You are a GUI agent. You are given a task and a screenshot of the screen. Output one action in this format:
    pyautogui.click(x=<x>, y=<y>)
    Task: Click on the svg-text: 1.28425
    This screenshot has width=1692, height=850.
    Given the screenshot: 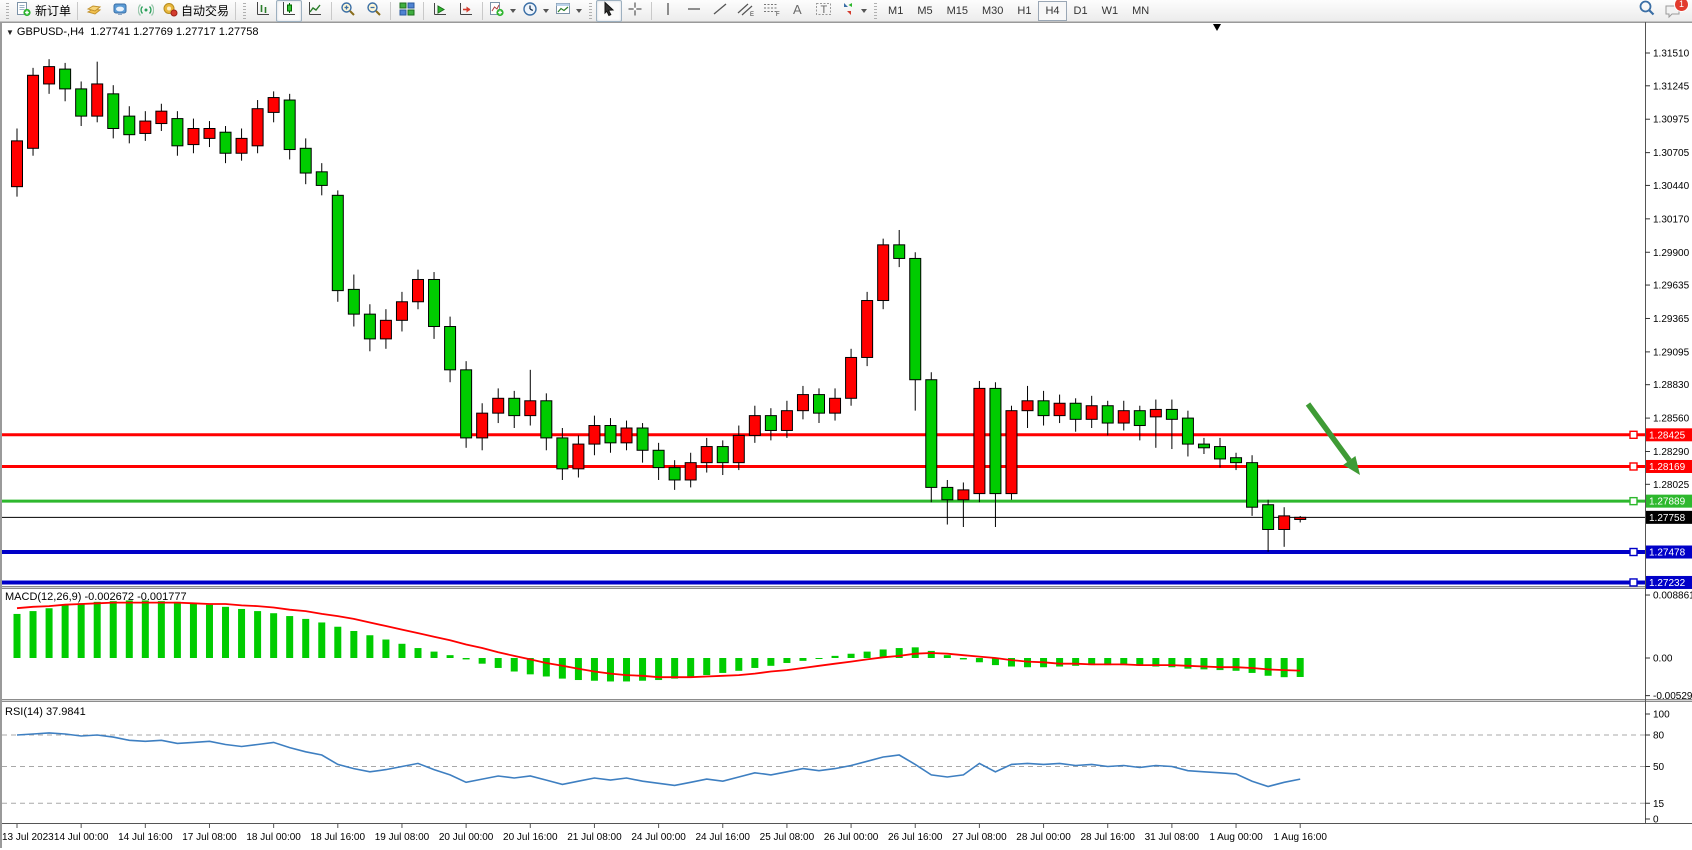 What is the action you would take?
    pyautogui.click(x=1667, y=435)
    